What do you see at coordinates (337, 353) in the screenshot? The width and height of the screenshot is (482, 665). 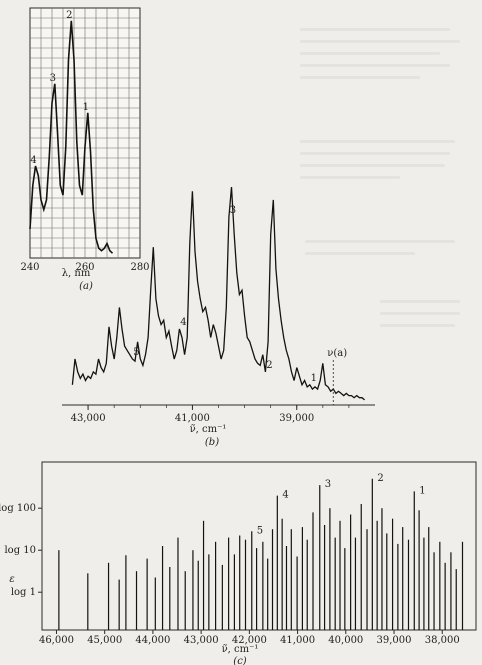 I see `panel-b-annotation-label: ν(a)` at bounding box center [337, 353].